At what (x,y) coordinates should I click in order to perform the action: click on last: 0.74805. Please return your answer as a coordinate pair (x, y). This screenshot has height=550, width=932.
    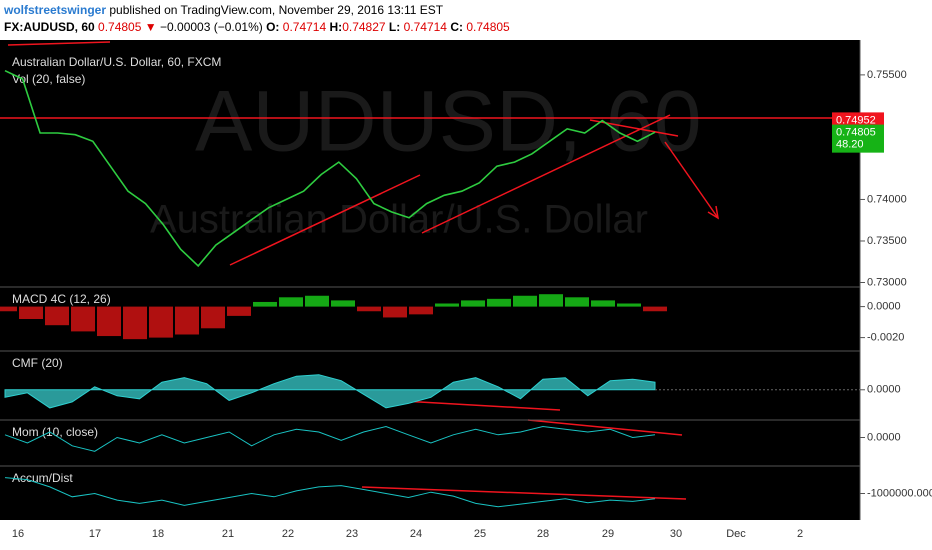
    Looking at the image, I should click on (120, 27).